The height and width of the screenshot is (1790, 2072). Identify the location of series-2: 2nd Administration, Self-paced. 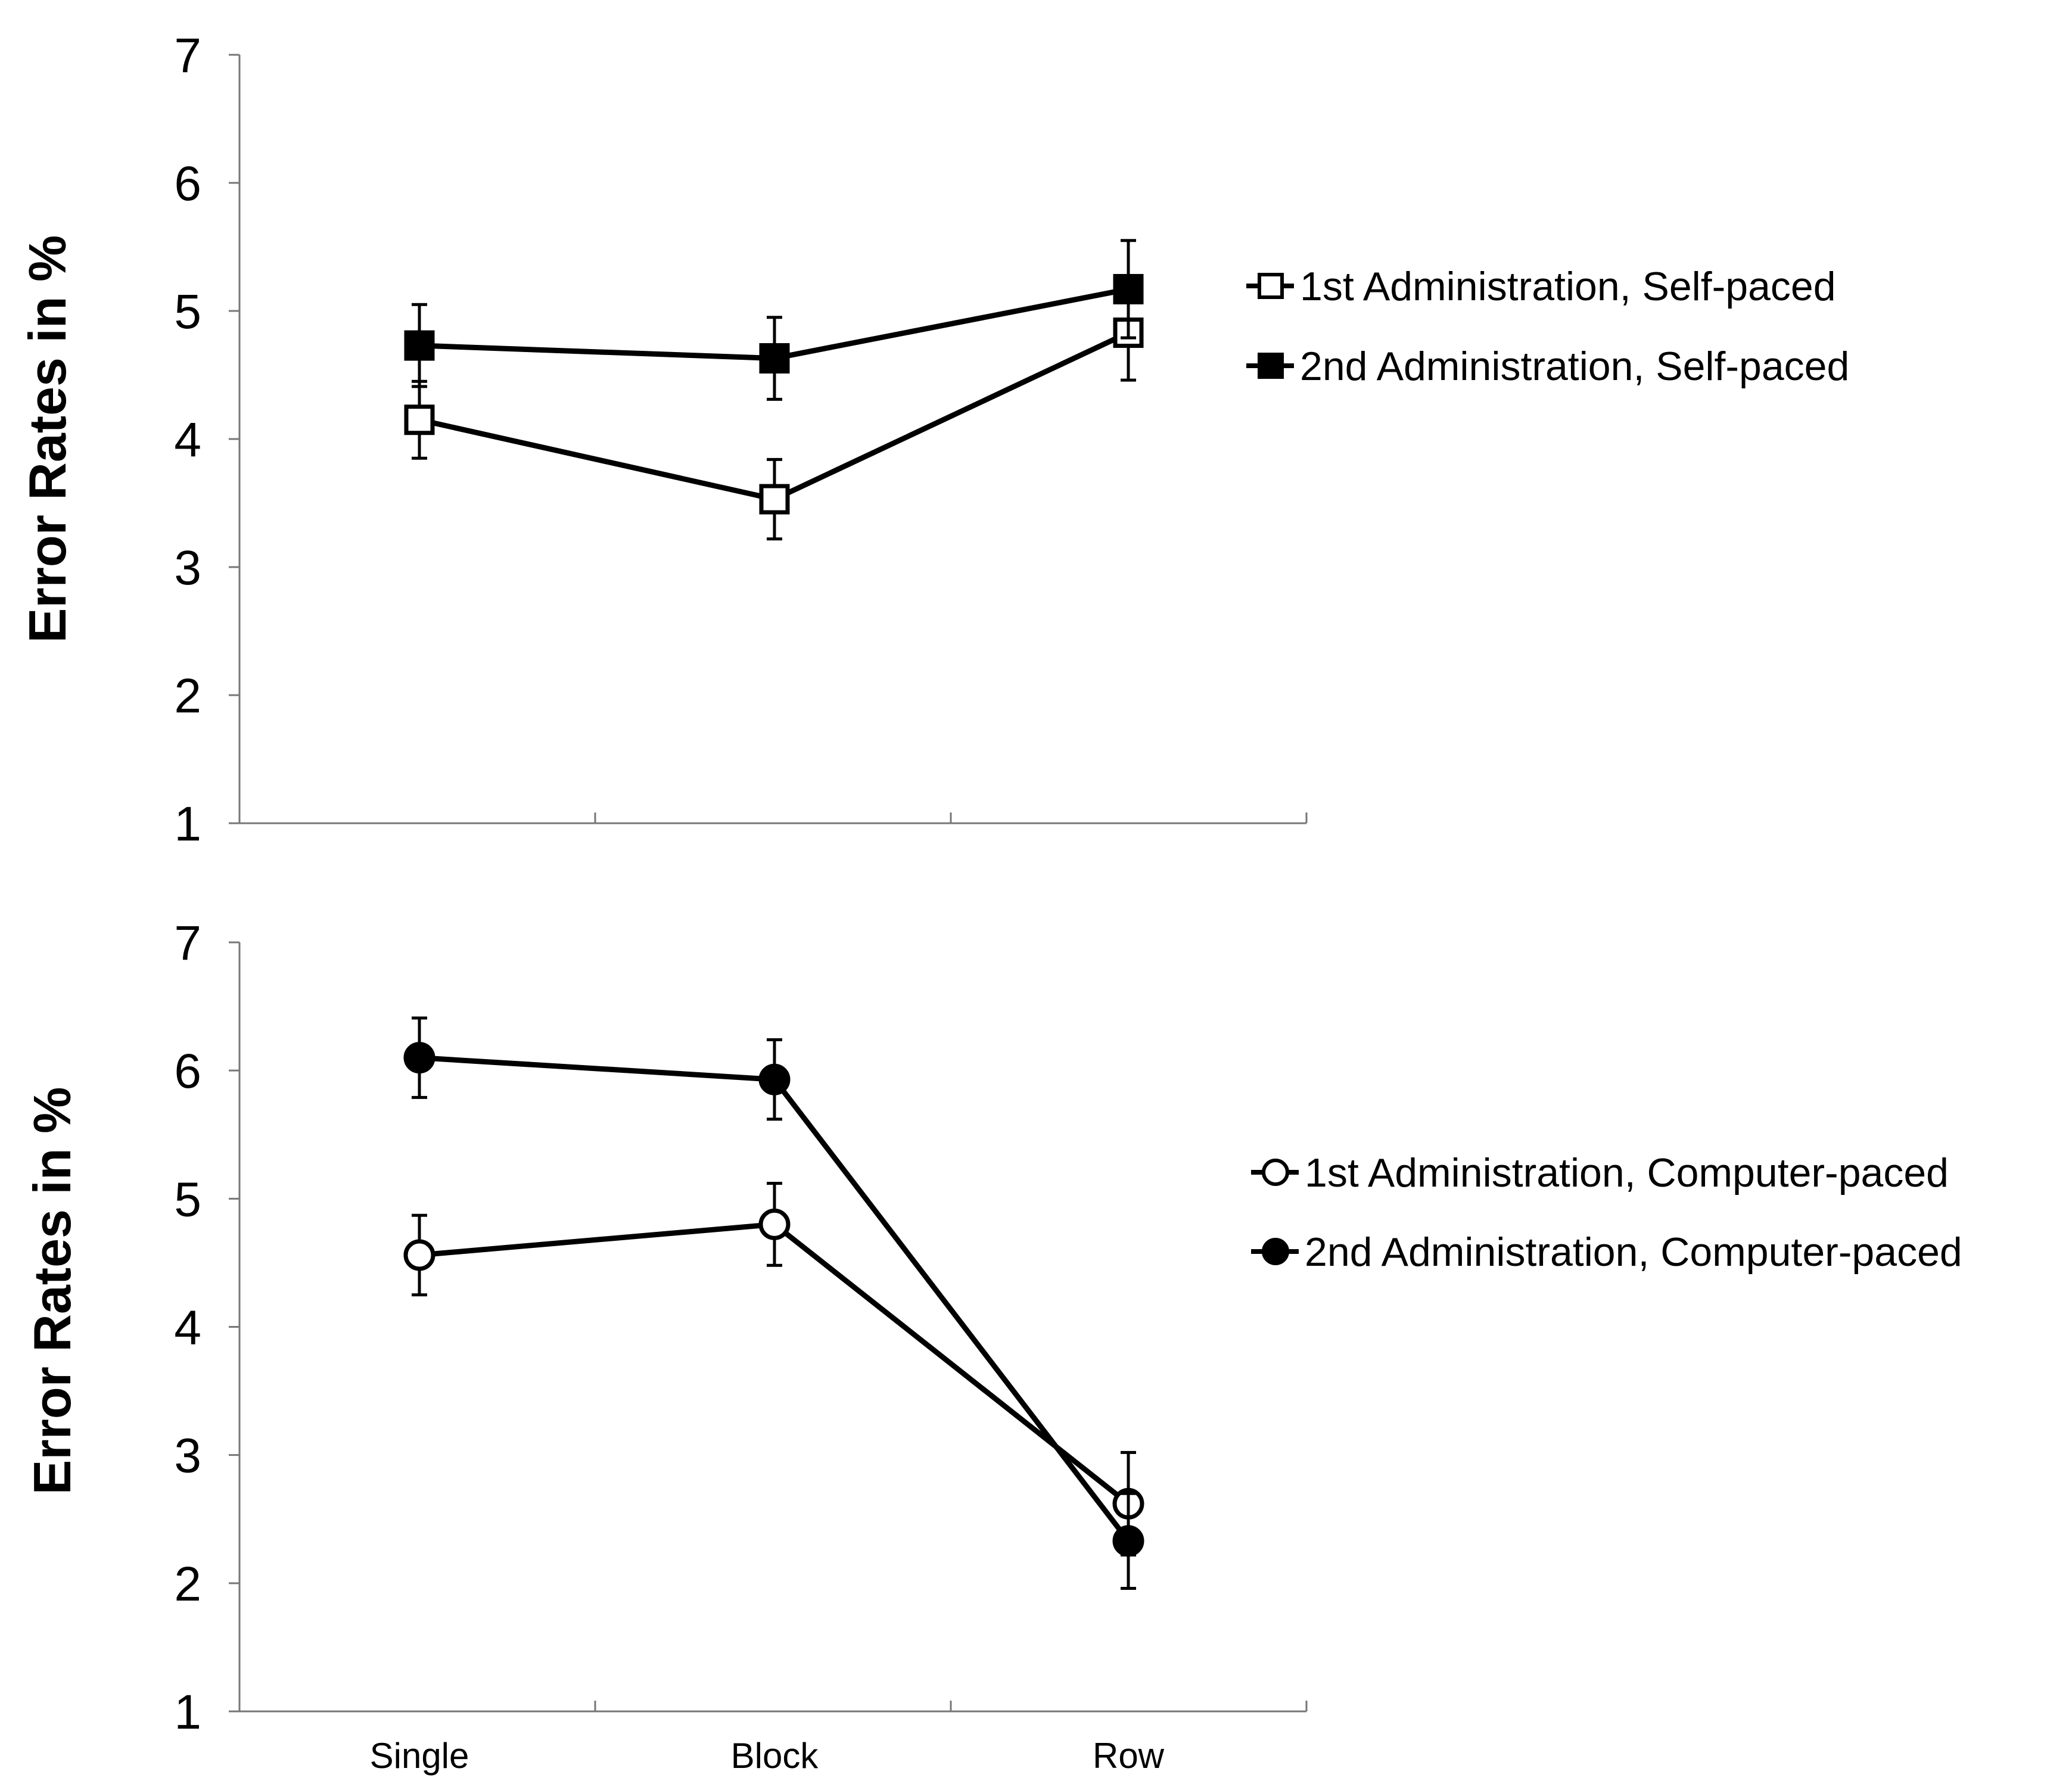
(1126, 320).